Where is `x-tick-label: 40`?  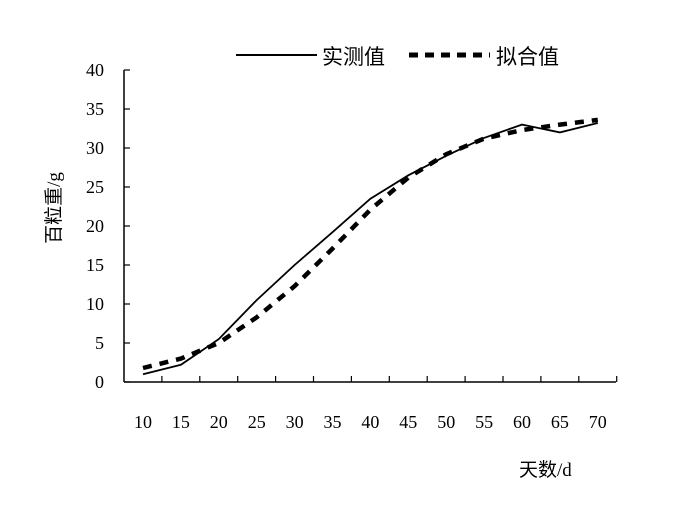 x-tick-label: 40 is located at coordinates (370, 422).